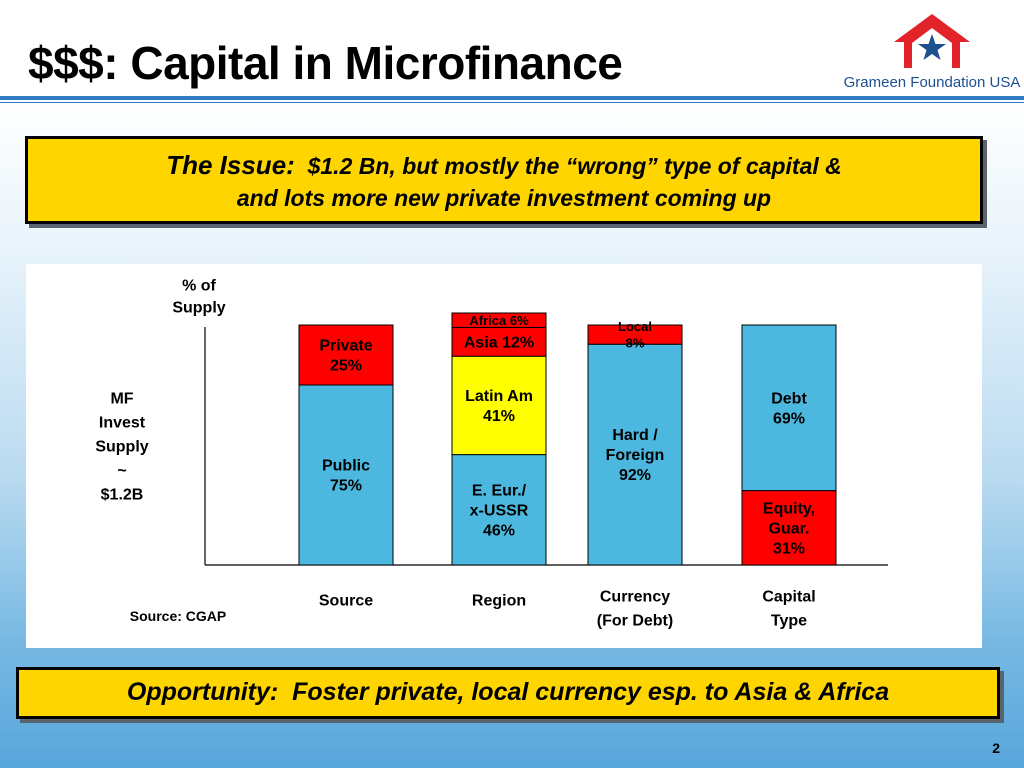  Describe the element at coordinates (121, 447) in the screenshot. I see `mf-invest-supply-label: MF Invest Supply ~ $1.2B` at that location.